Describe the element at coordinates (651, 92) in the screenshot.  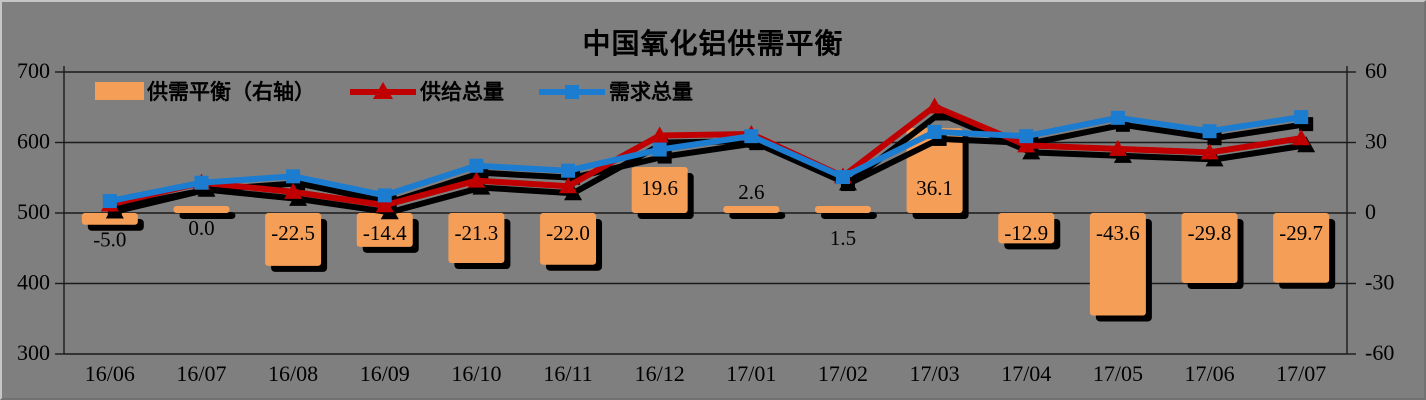
I see `legend-label-demand: 需求总量` at that location.